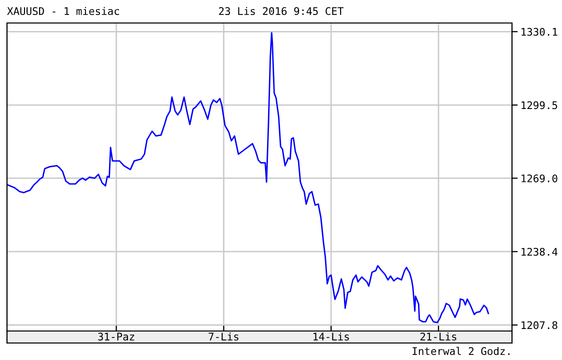  I want to click on text: Interwal 2 Godz., so click(461, 351).